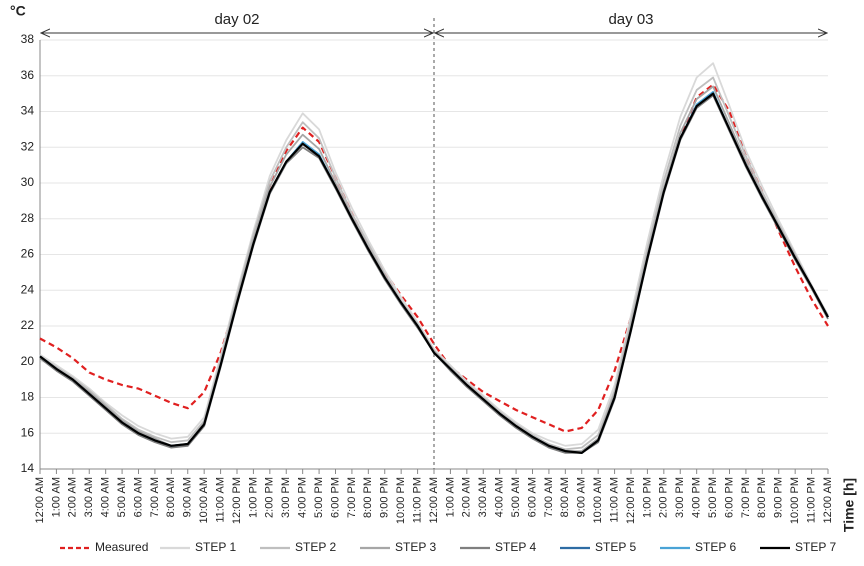  Describe the element at coordinates (515, 547) in the screenshot. I see `legend-label: STEP 4` at that location.